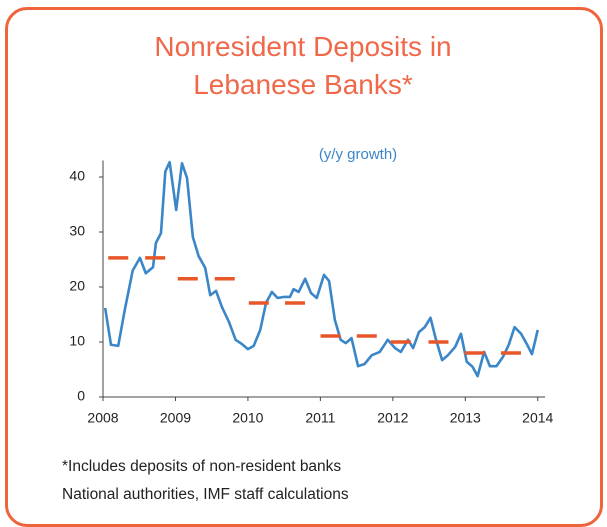  What do you see at coordinates (102, 418) in the screenshot?
I see `x-tick-label: 2008` at bounding box center [102, 418].